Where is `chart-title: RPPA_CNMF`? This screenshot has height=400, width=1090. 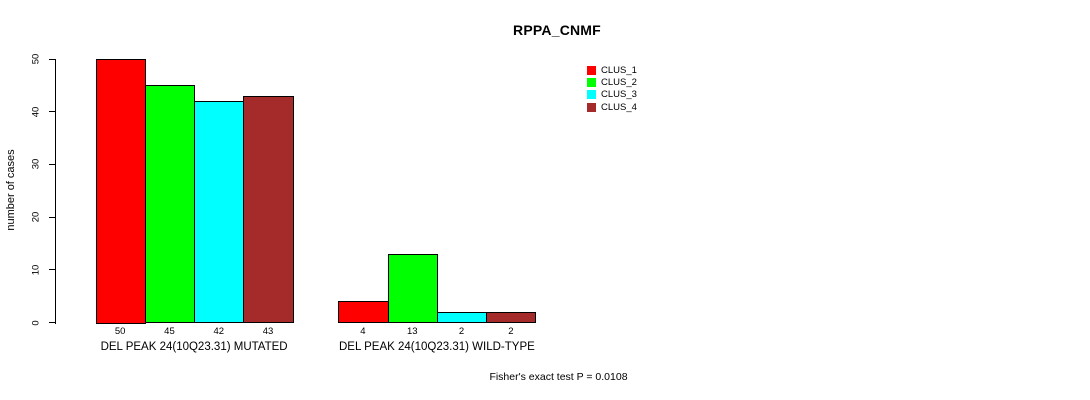
chart-title: RPPA_CNMF is located at coordinates (557, 30).